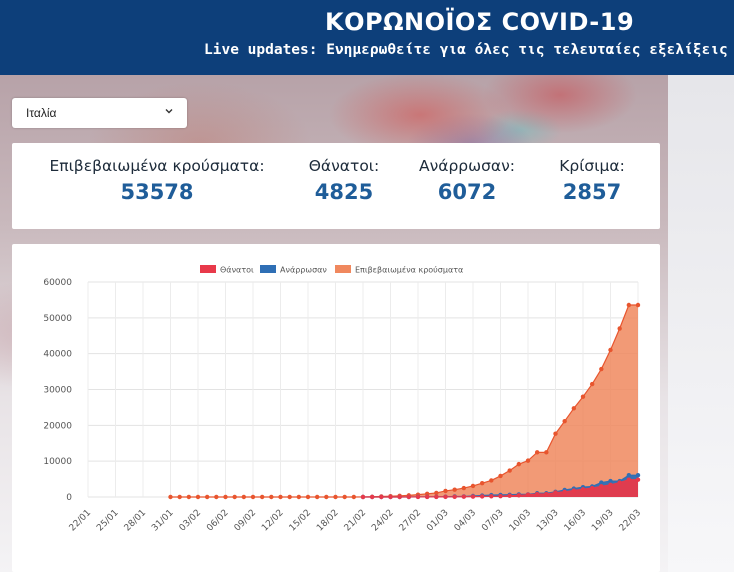 Image resolution: width=734 pixels, height=572 pixels. What do you see at coordinates (355, 520) in the screenshot?
I see `x-tick-label: 21/02` at bounding box center [355, 520].